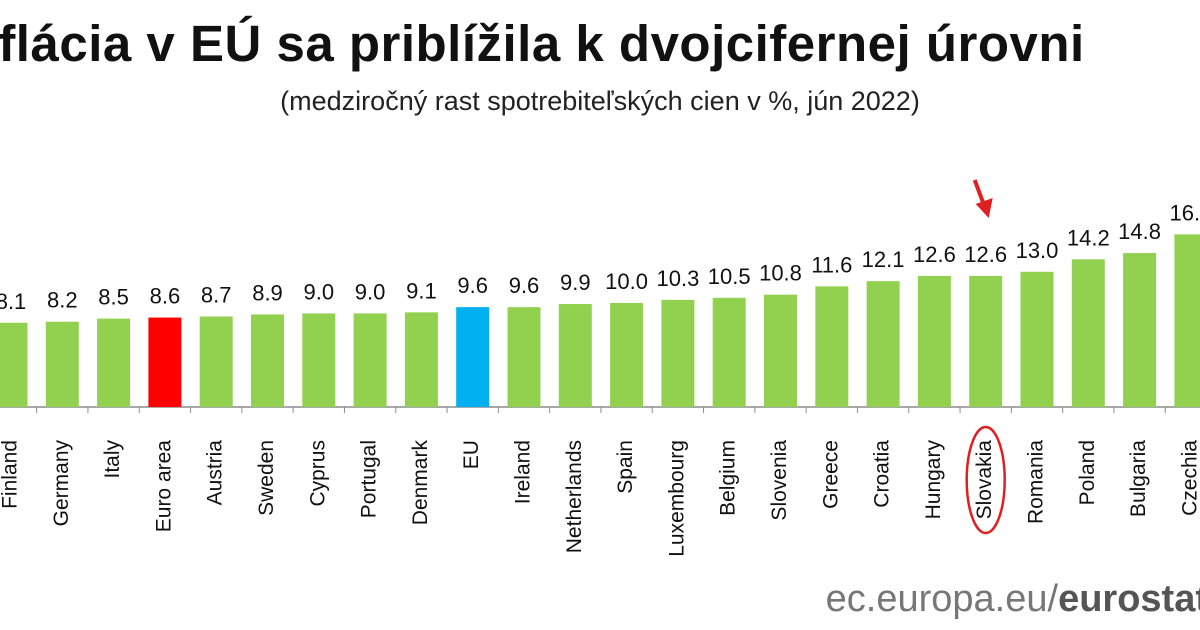 Image resolution: width=1200 pixels, height=630 pixels. I want to click on source-credit: ec.europa.eu/eurostat, so click(1013, 599).